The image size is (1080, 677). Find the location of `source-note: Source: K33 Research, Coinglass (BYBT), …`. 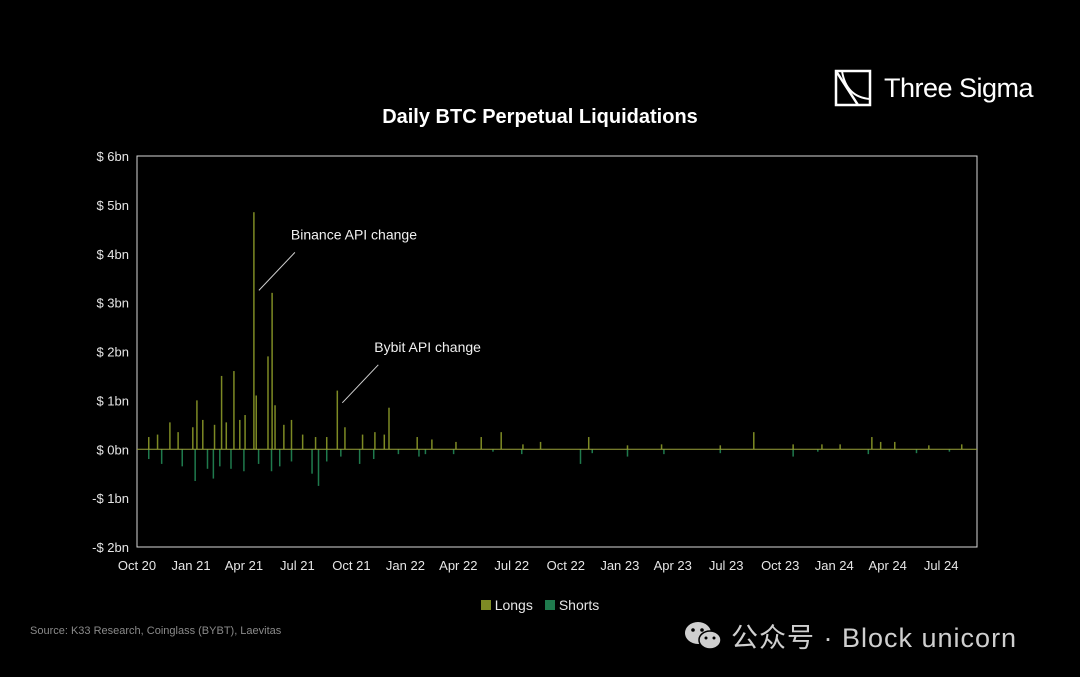

source-note: Source: K33 Research, Coinglass (BYBT), … is located at coordinates (156, 631).